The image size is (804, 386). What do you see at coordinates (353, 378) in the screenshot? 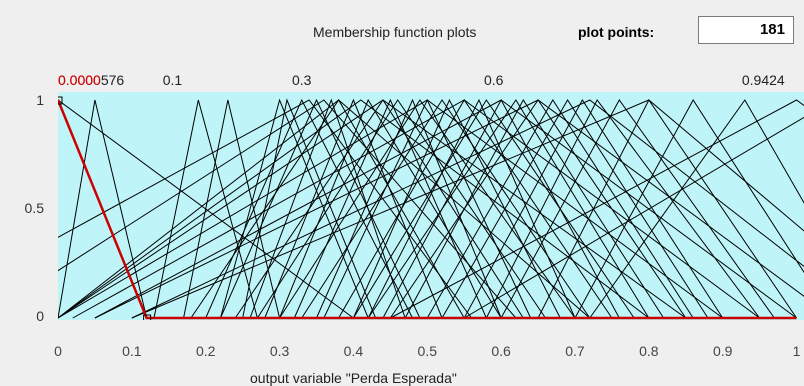
I see `x-axis-label: output variable "Perda Esperada"` at bounding box center [353, 378].